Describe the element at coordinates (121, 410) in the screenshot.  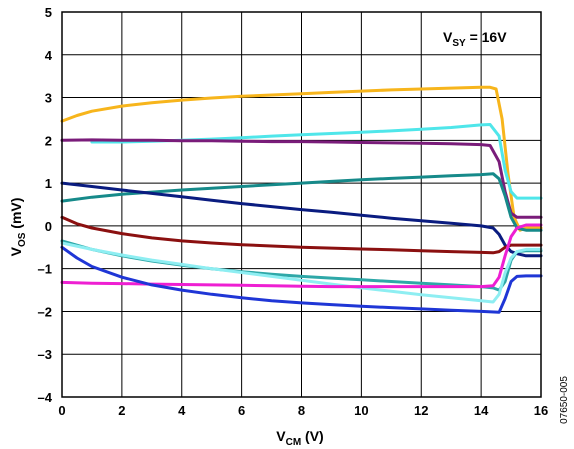
I see `x-tick-label: 2` at that location.